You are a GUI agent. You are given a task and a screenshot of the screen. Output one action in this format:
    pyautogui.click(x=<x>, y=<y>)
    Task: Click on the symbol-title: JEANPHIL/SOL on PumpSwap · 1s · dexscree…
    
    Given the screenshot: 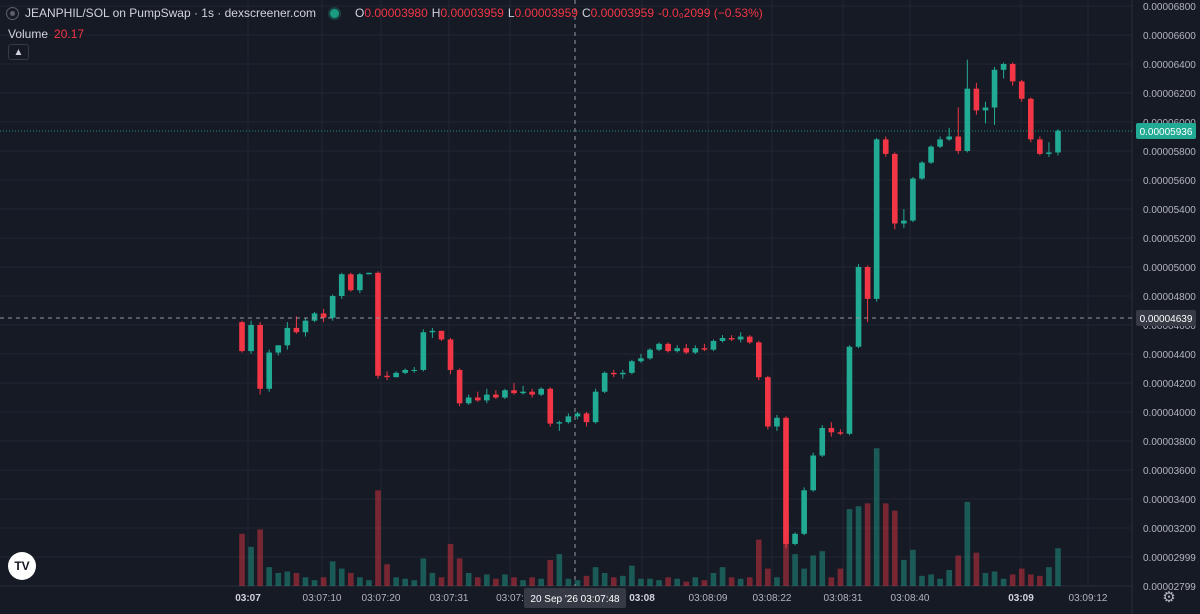 What is the action you would take?
    pyautogui.click(x=171, y=13)
    